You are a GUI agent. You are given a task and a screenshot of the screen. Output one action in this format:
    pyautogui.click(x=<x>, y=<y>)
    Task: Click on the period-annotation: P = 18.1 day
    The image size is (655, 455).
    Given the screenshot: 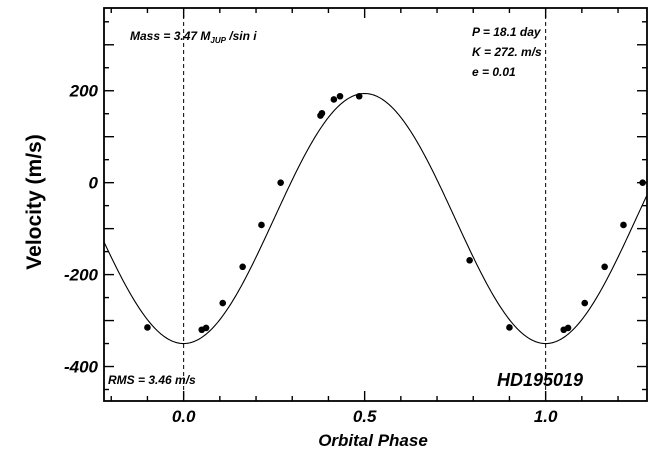 What is the action you would take?
    pyautogui.click(x=507, y=32)
    